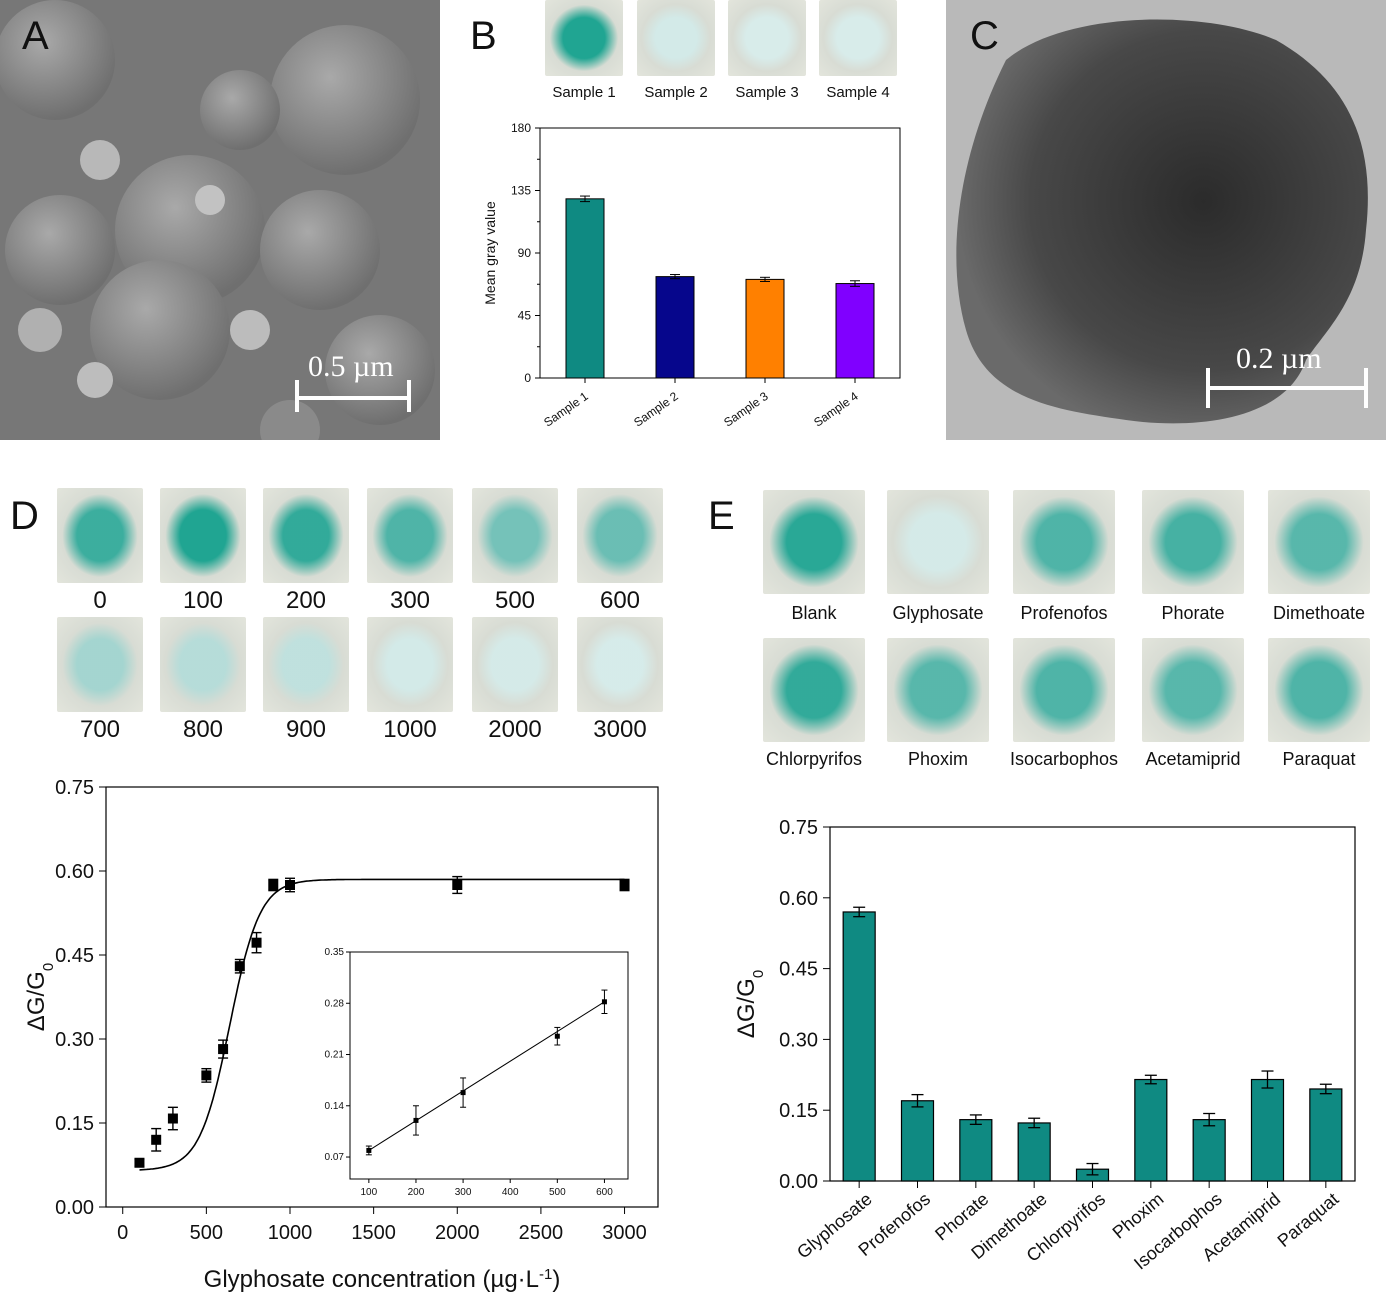 This screenshot has height=1298, width=1386. What do you see at coordinates (566, 409) in the screenshot?
I see `x-tick-label: Sample 1` at bounding box center [566, 409].